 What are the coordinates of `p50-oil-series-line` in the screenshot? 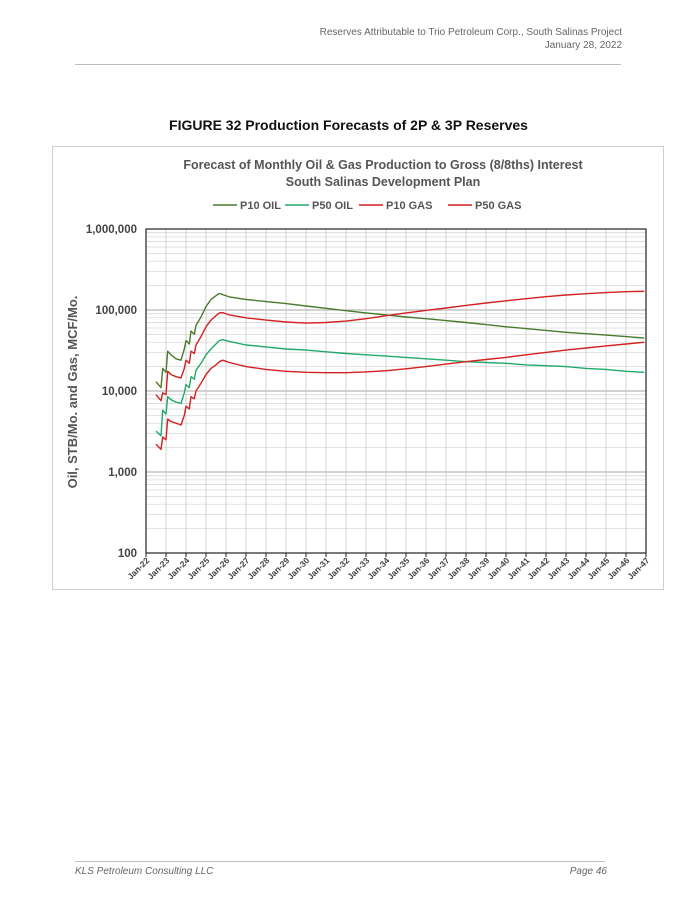 It's located at (400, 387).